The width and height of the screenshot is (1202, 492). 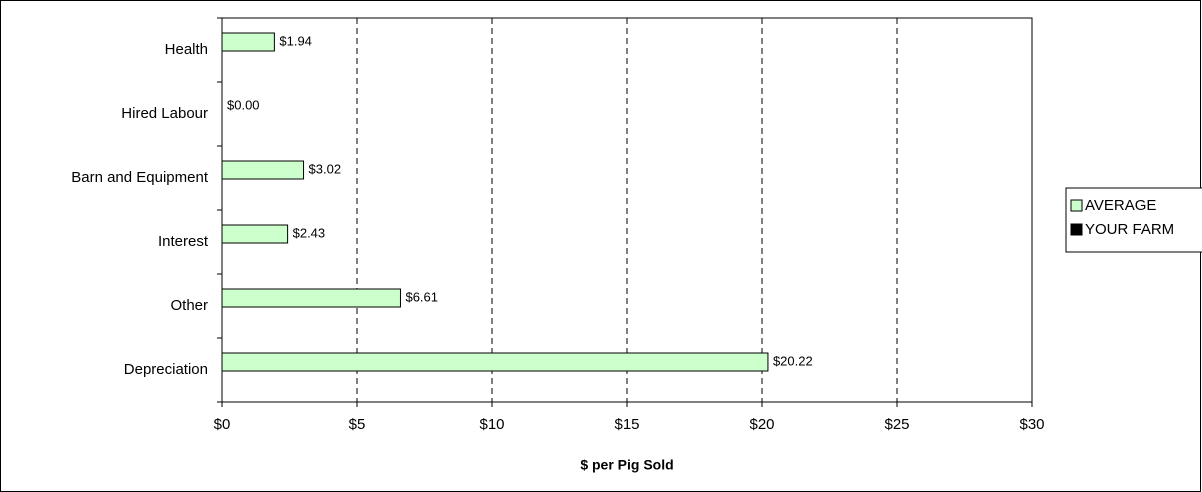 I want to click on value-label: $6.61, so click(x=421, y=296).